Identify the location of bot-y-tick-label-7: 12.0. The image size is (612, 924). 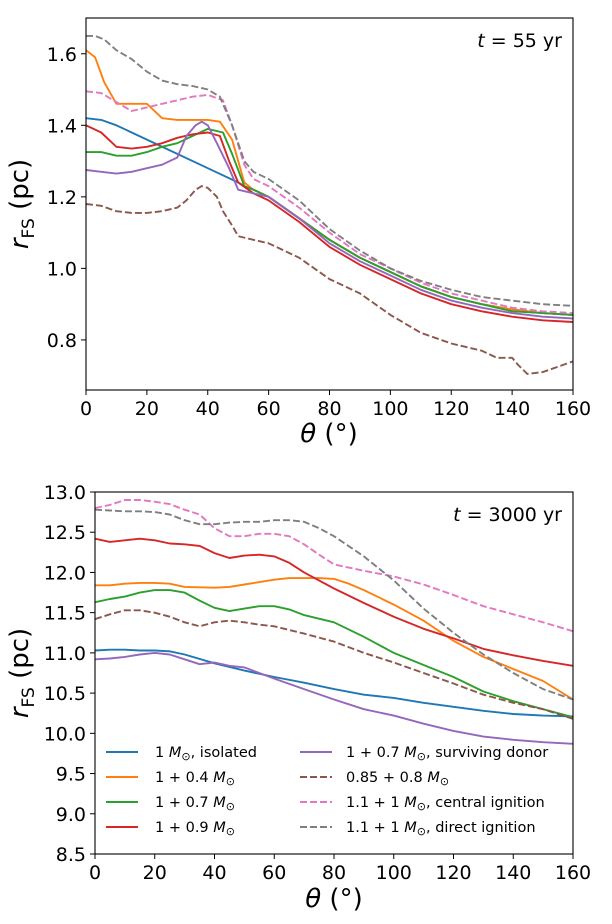
(65, 573).